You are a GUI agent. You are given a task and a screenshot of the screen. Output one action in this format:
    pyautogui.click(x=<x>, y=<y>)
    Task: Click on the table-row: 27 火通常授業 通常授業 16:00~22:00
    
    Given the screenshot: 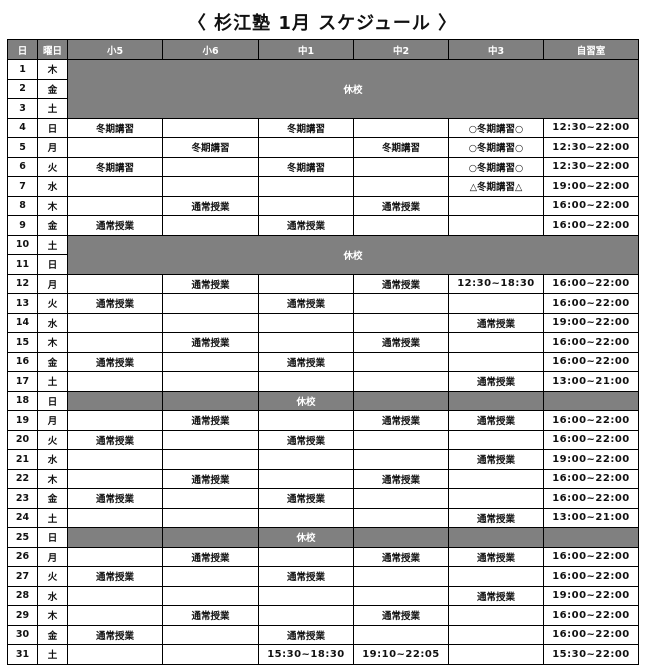 What is the action you would take?
    pyautogui.click(x=323, y=576)
    